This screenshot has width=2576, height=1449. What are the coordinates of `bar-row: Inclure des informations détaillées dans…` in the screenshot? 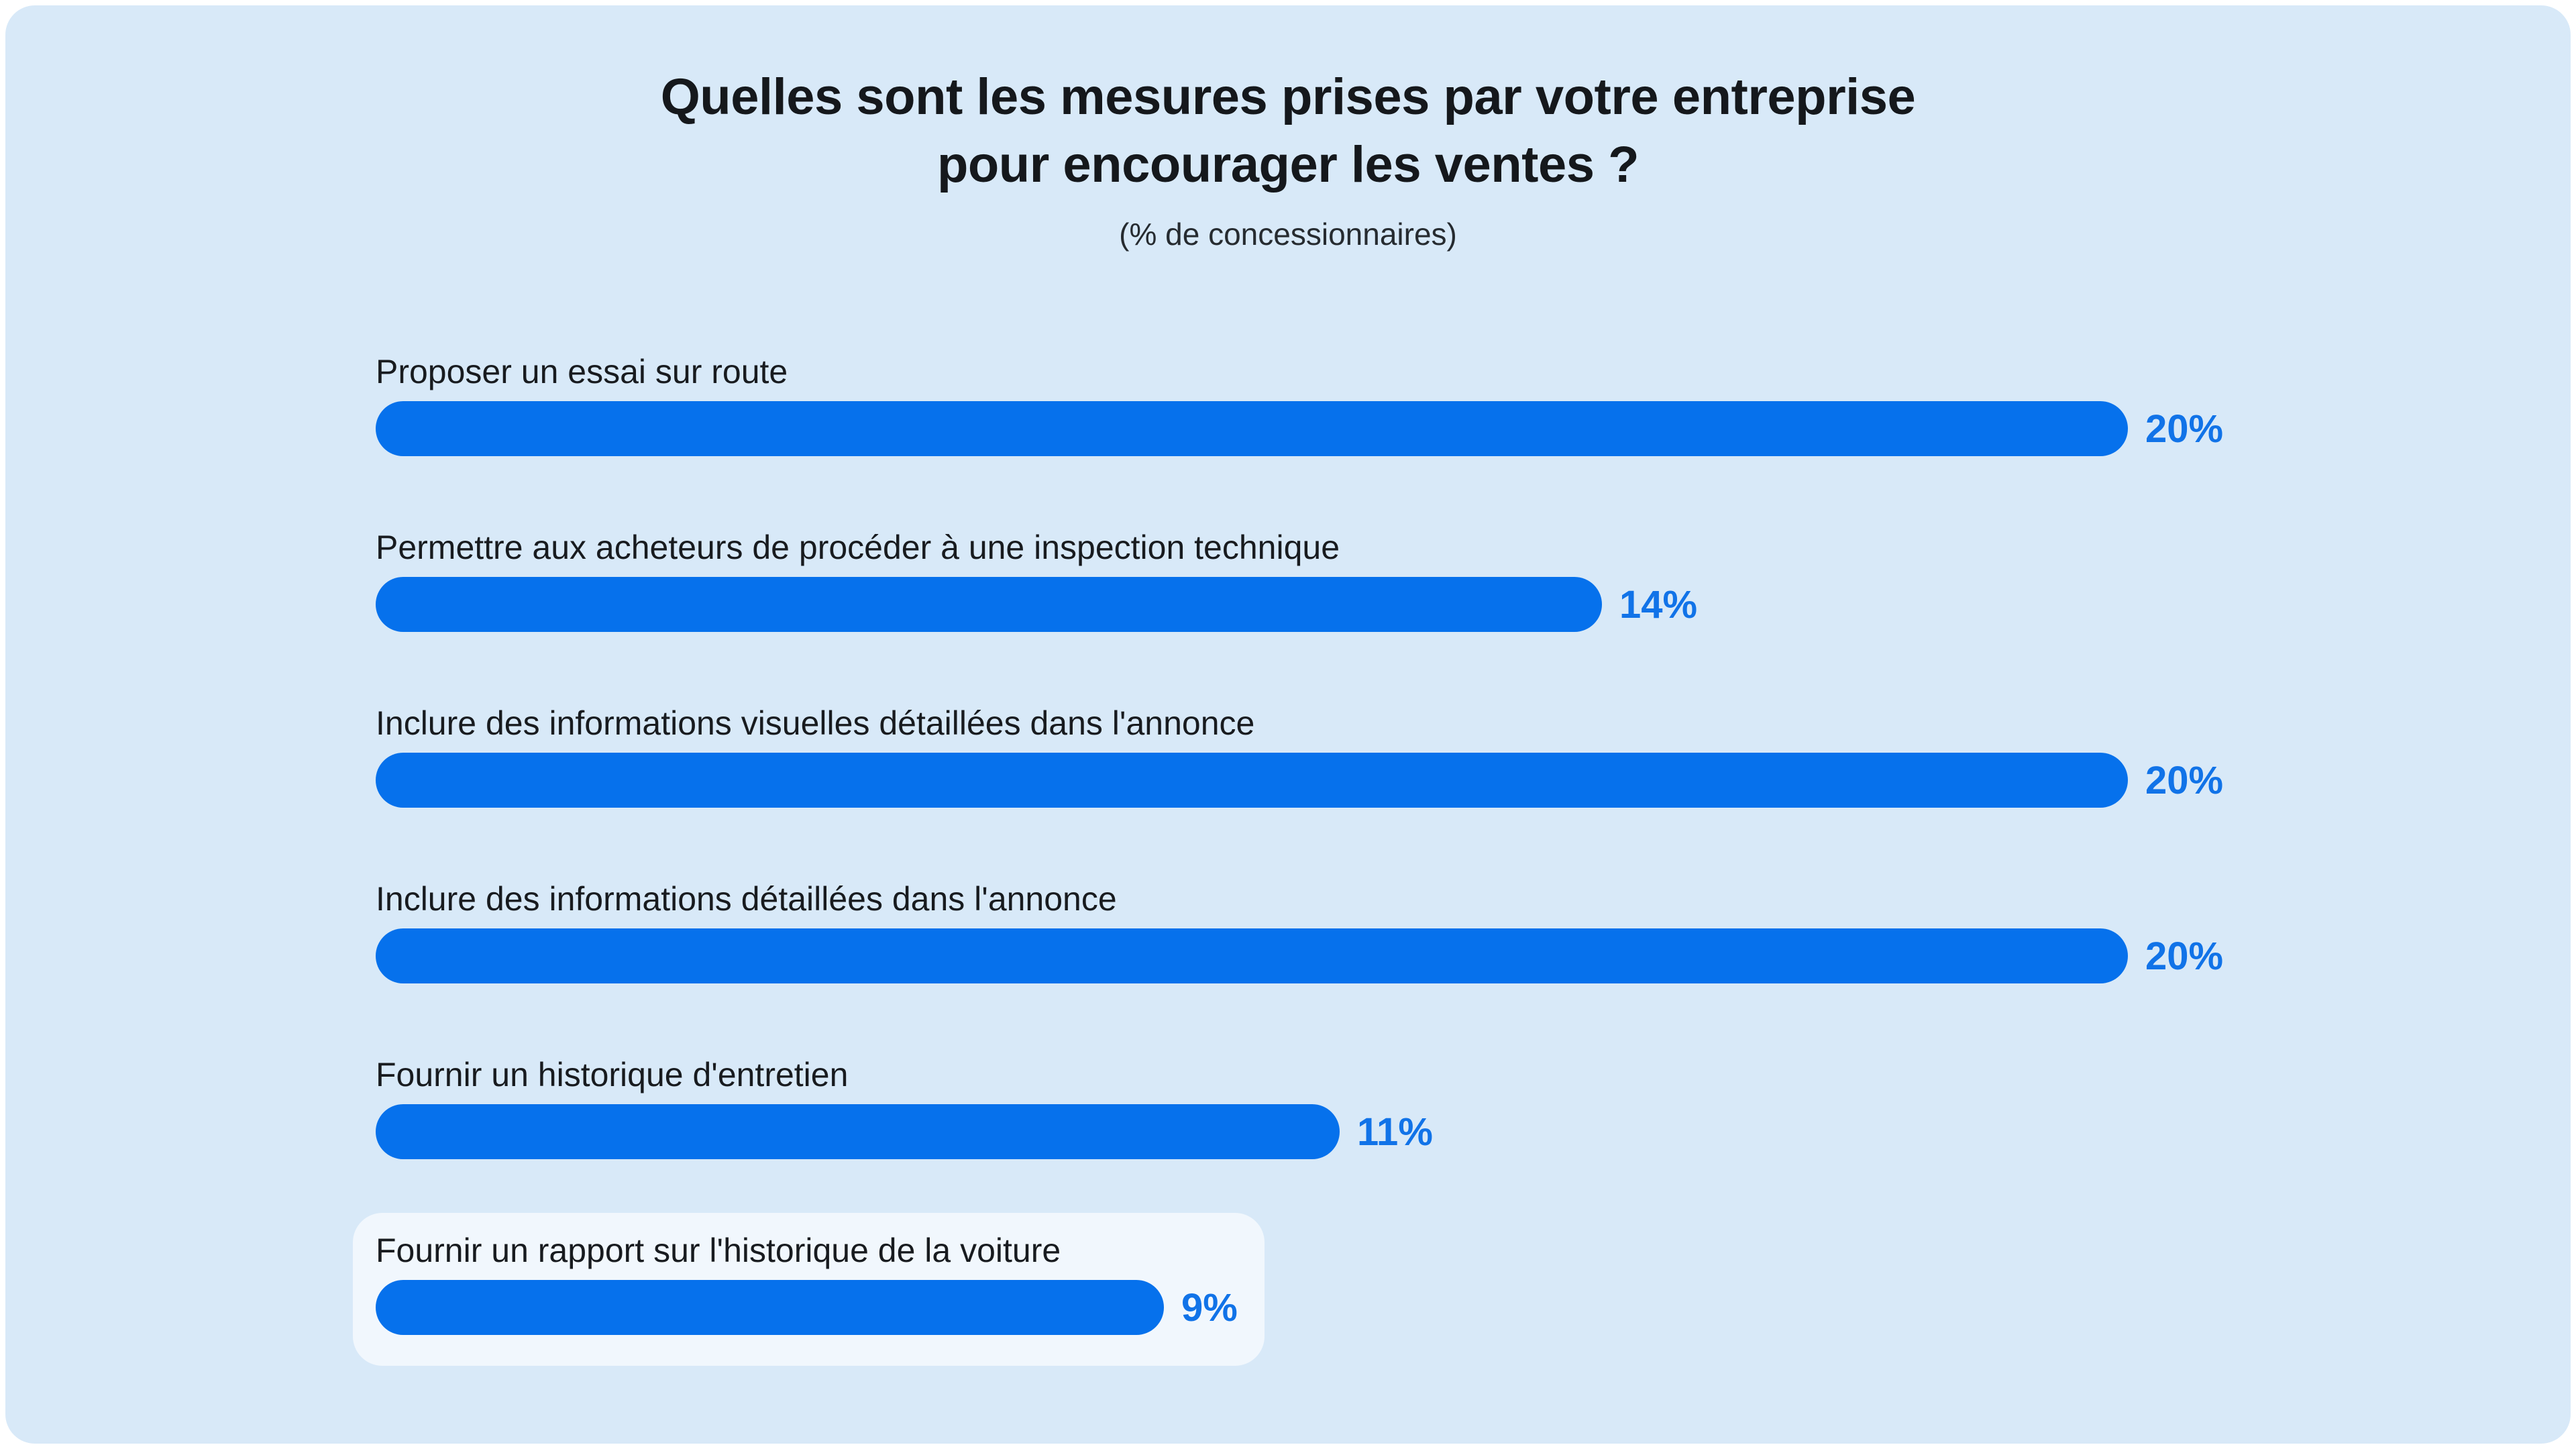 It's located at (1299, 931).